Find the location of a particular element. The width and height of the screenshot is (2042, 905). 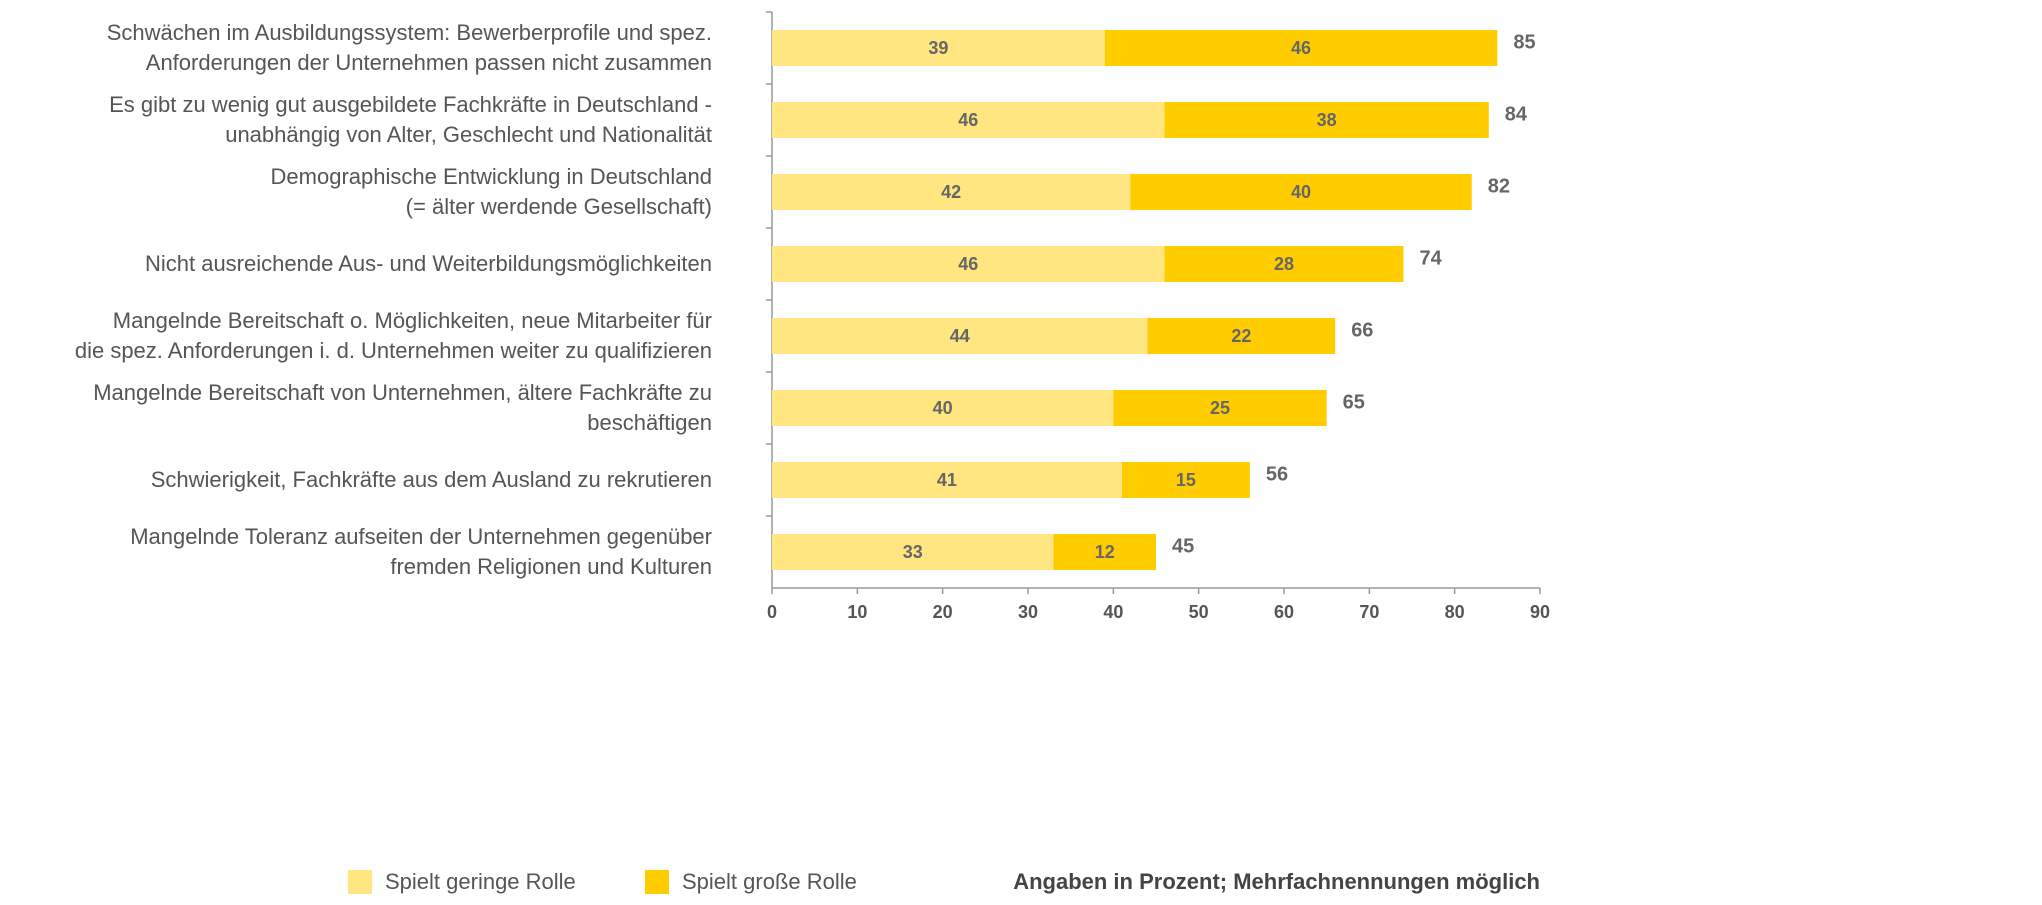

x-tick-label: 30 is located at coordinates (1028, 612).